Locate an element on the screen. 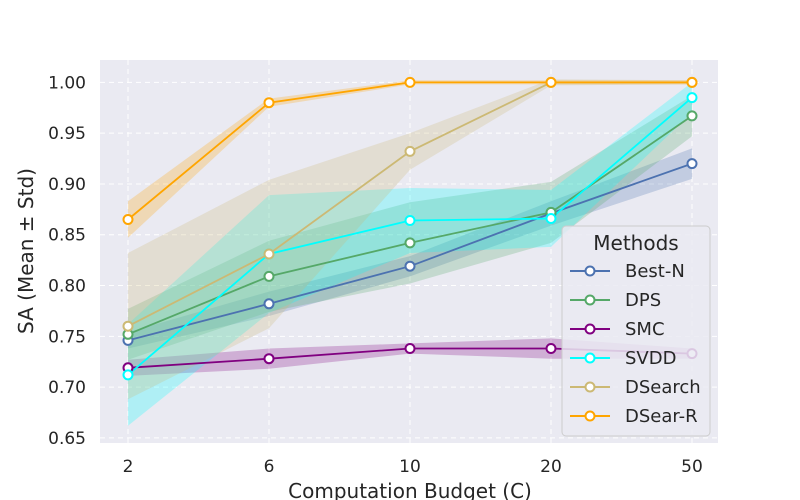 The image size is (800, 500). y-tick-label: 0.75 is located at coordinates (67, 337).